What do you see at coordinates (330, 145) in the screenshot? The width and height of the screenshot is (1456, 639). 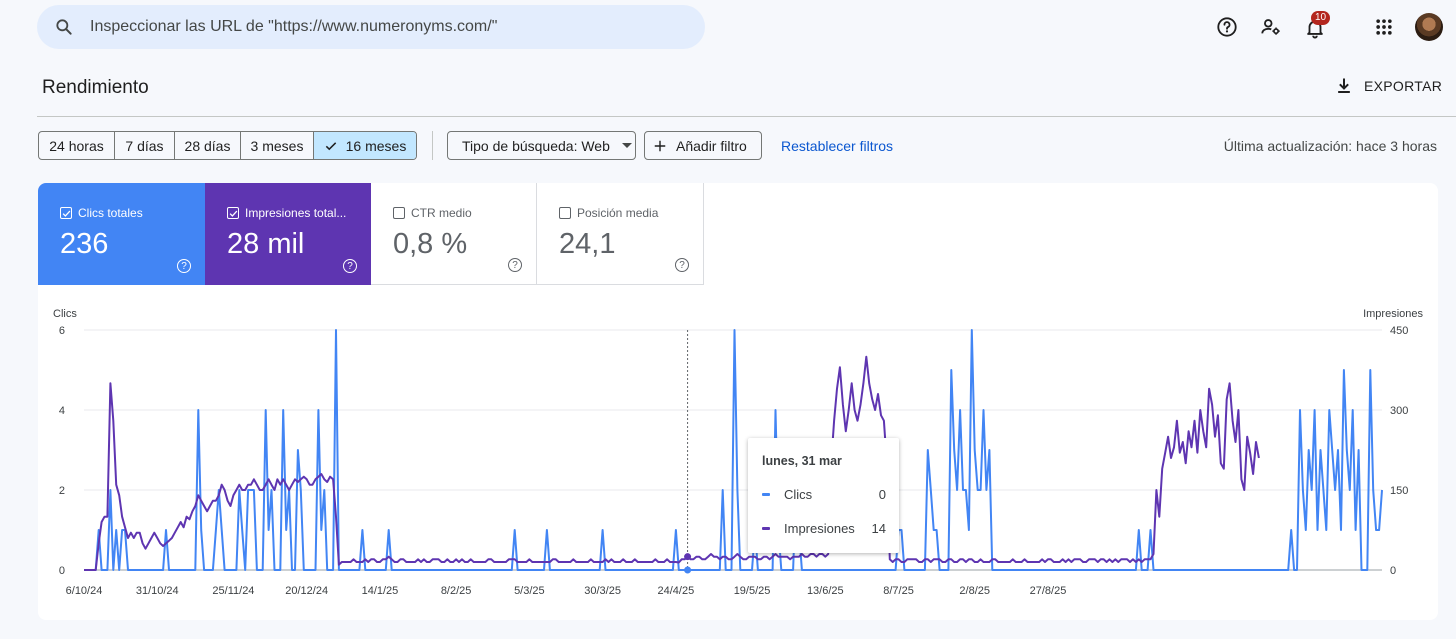 I see `check-icon` at bounding box center [330, 145].